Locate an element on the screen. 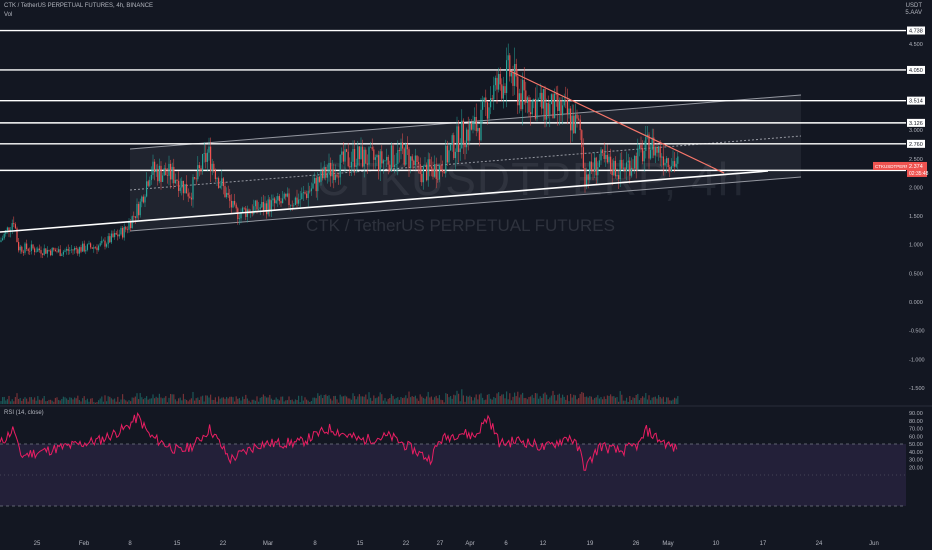 This screenshot has height=550, width=932. time-tick-label: 24 is located at coordinates (819, 544).